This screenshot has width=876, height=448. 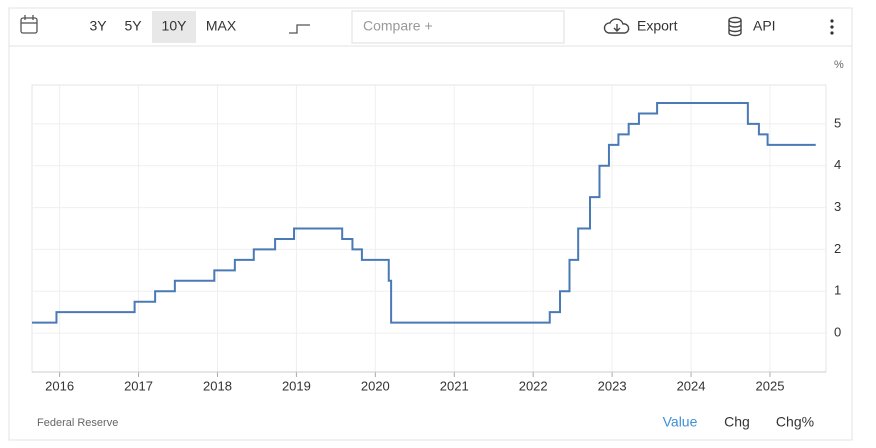 I want to click on step-line-icon, so click(x=299, y=29).